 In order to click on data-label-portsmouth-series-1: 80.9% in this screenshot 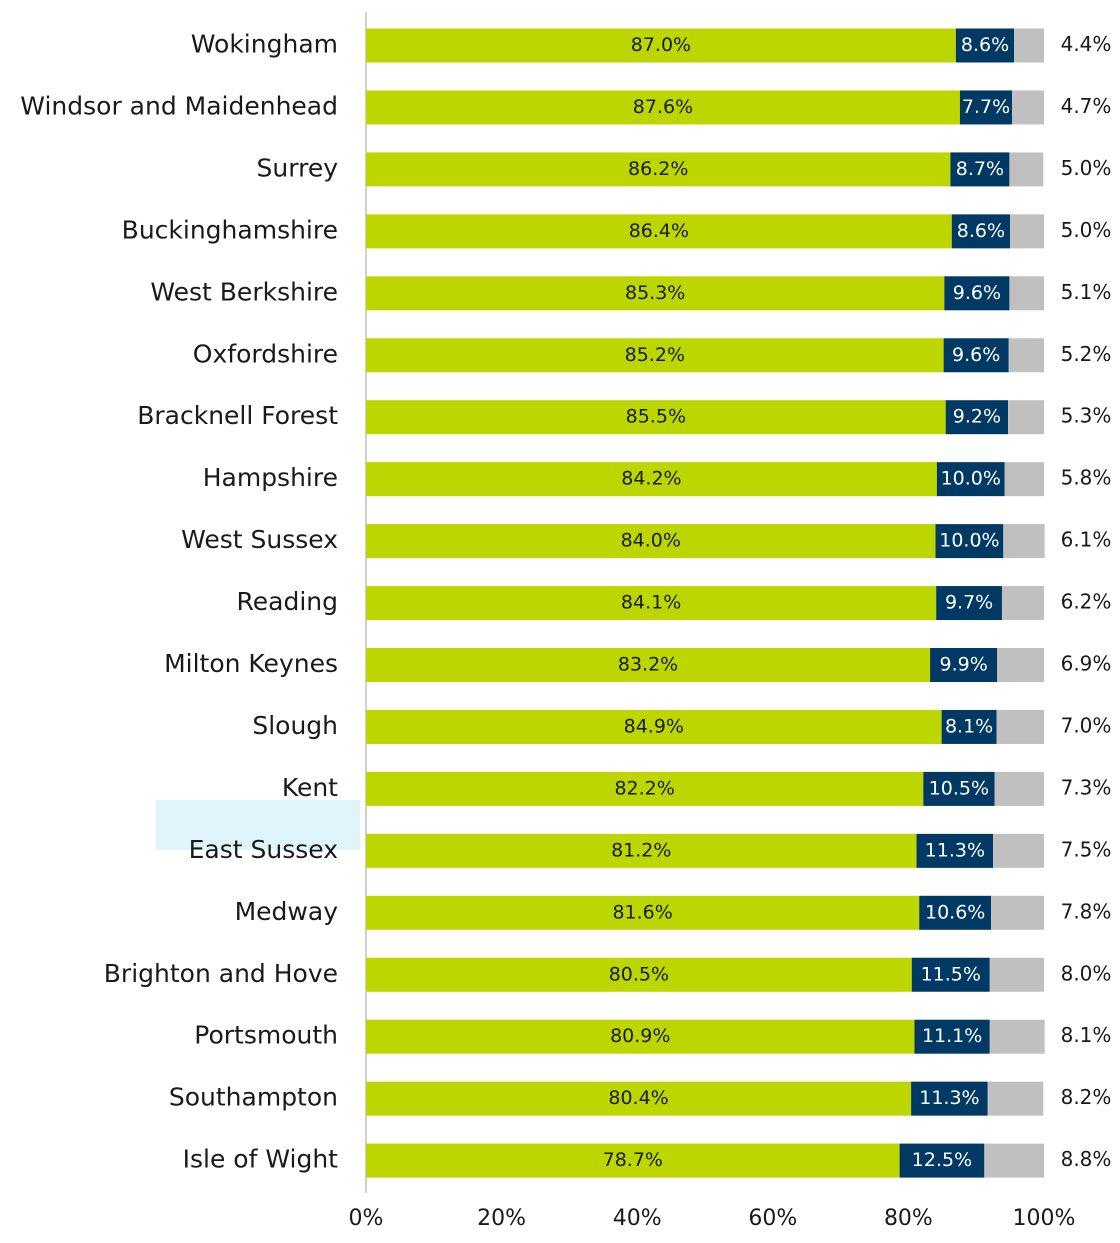, I will do `click(640, 1036)`.